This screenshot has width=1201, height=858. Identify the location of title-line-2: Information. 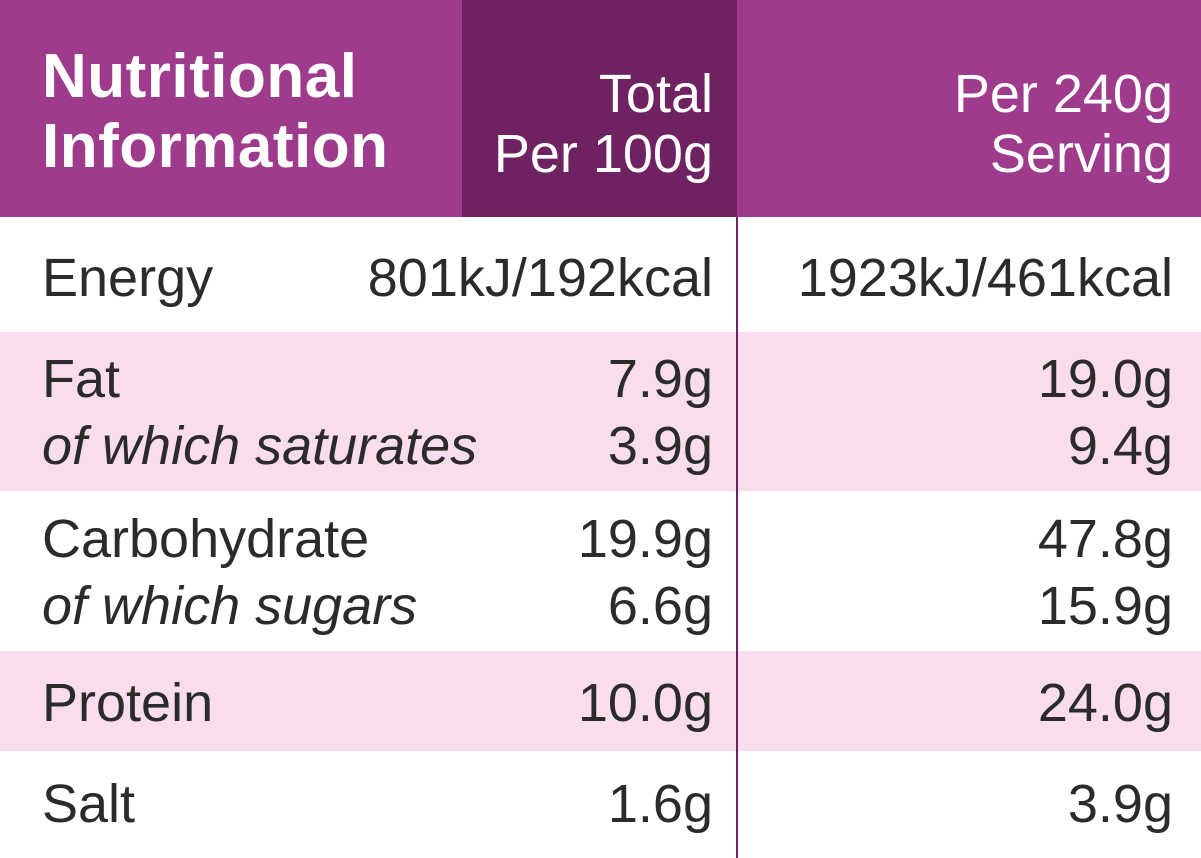
(215, 146).